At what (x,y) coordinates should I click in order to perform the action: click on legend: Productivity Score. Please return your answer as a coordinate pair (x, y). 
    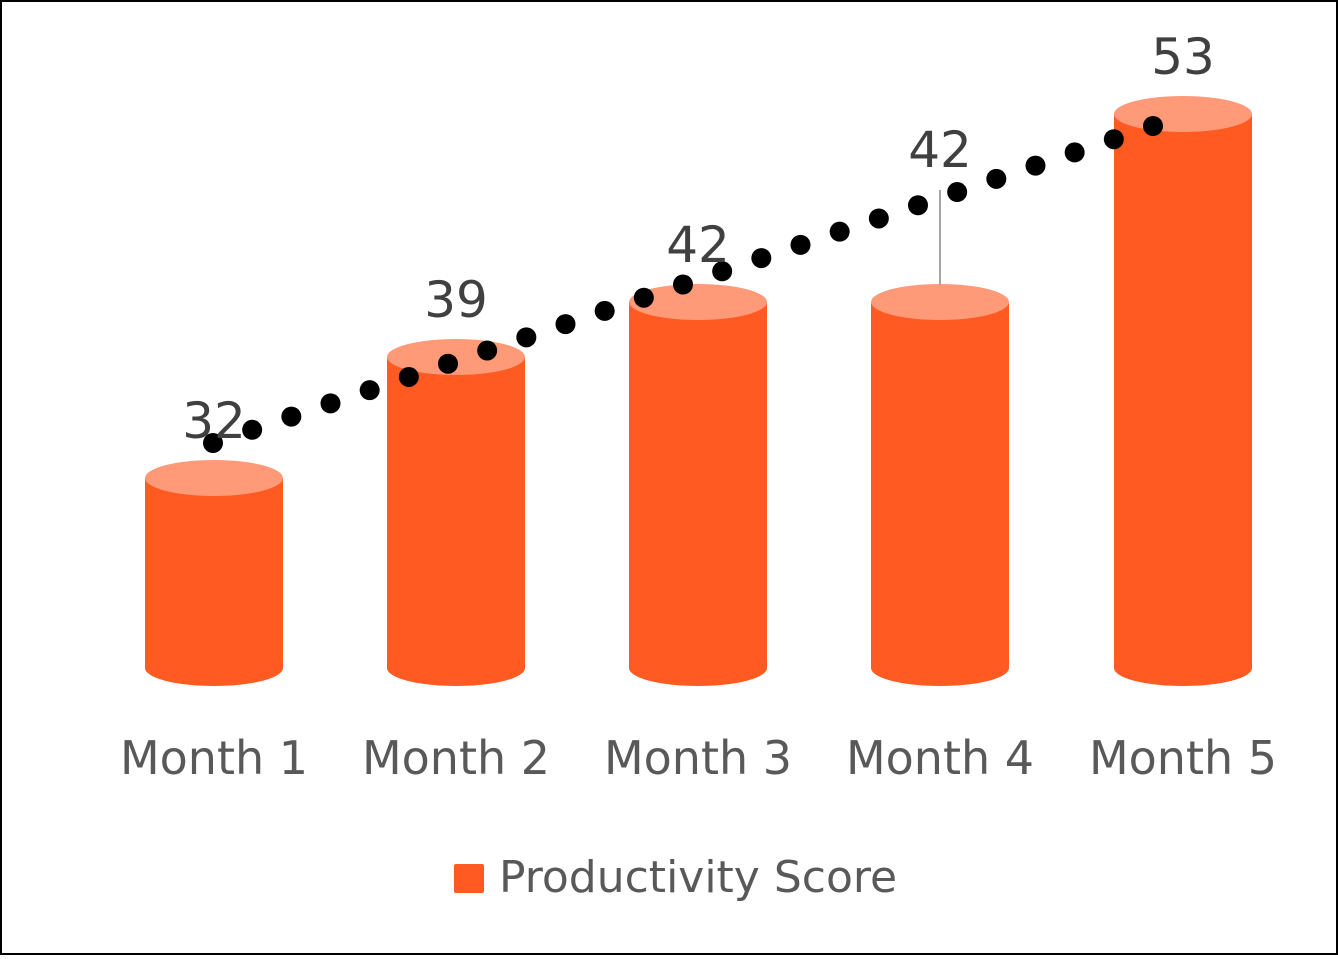
    Looking at the image, I should click on (675, 877).